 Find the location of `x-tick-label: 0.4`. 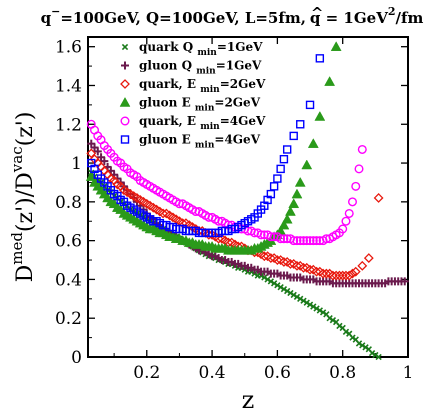

x-tick-label: 0.4 is located at coordinates (212, 373).